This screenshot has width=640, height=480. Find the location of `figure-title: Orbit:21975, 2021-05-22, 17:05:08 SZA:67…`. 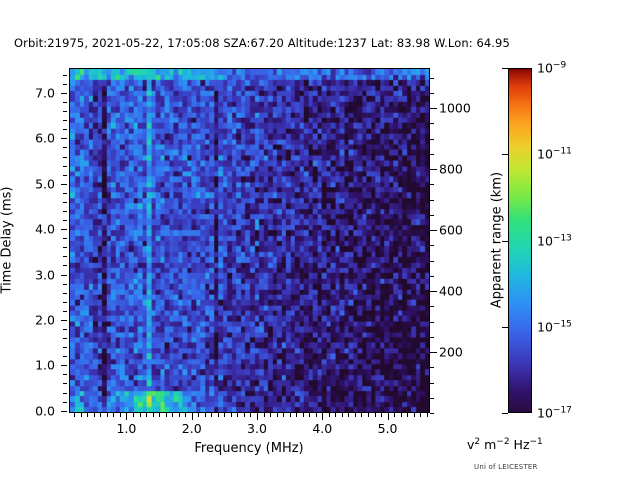

figure-title: Orbit:21975, 2021-05-22, 17:05:08 SZA:67… is located at coordinates (262, 43).